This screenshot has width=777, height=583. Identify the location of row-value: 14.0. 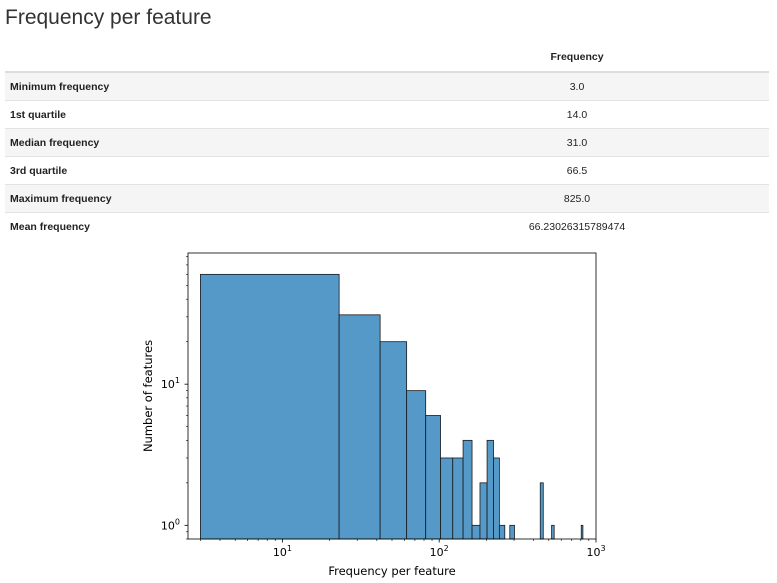
(577, 114).